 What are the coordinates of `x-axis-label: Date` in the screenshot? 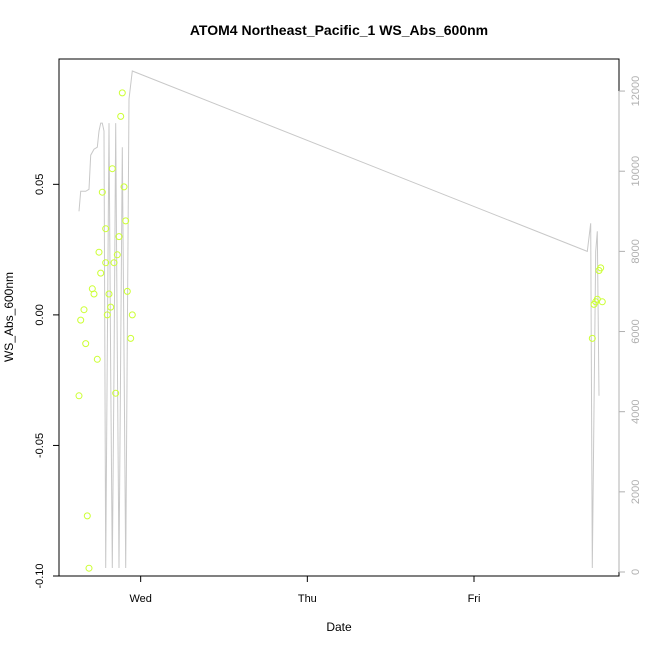 It's located at (339, 627).